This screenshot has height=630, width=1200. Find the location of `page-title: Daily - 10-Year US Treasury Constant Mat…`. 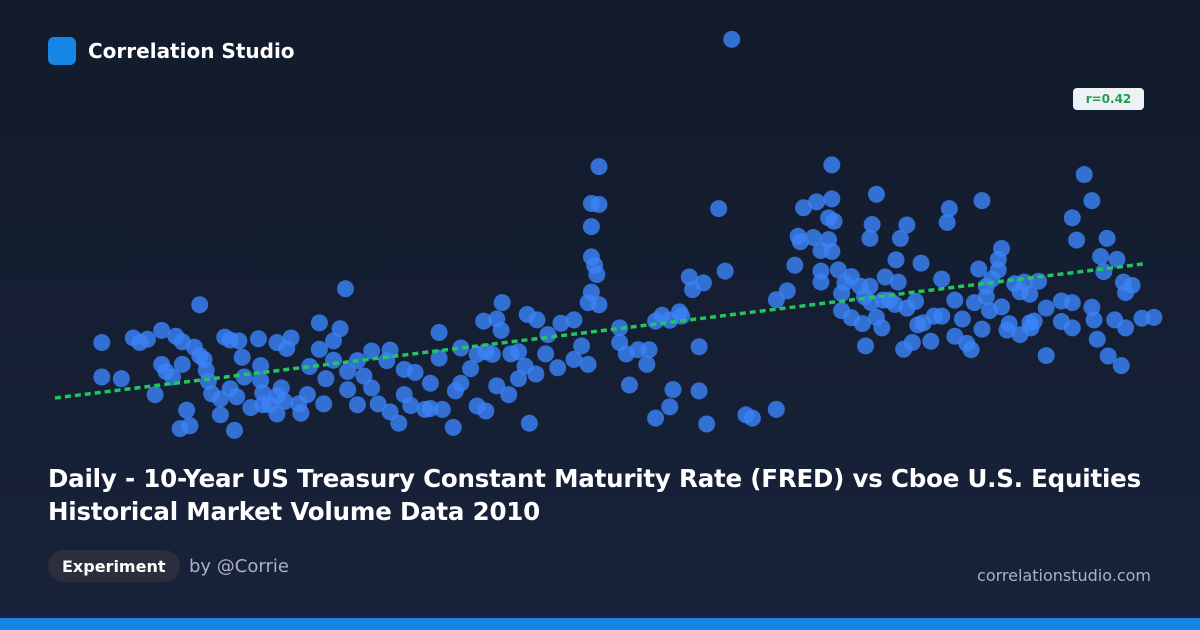

page-title: Daily - 10-Year US Treasury Constant Mat… is located at coordinates (594, 495).